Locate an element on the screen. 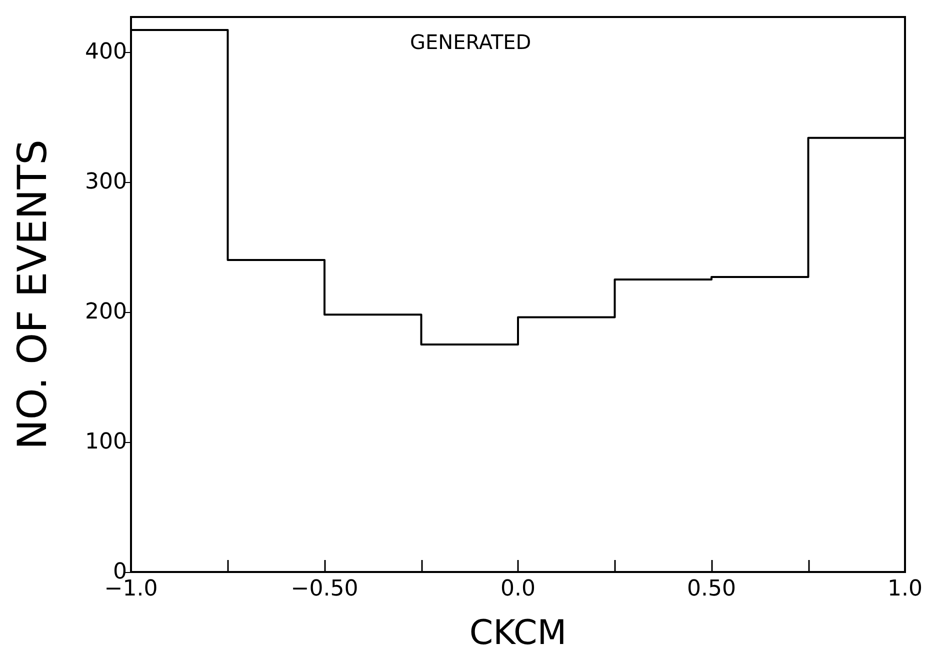 The width and height of the screenshot is (926, 655). y-tick-label: 400 is located at coordinates (106, 52).